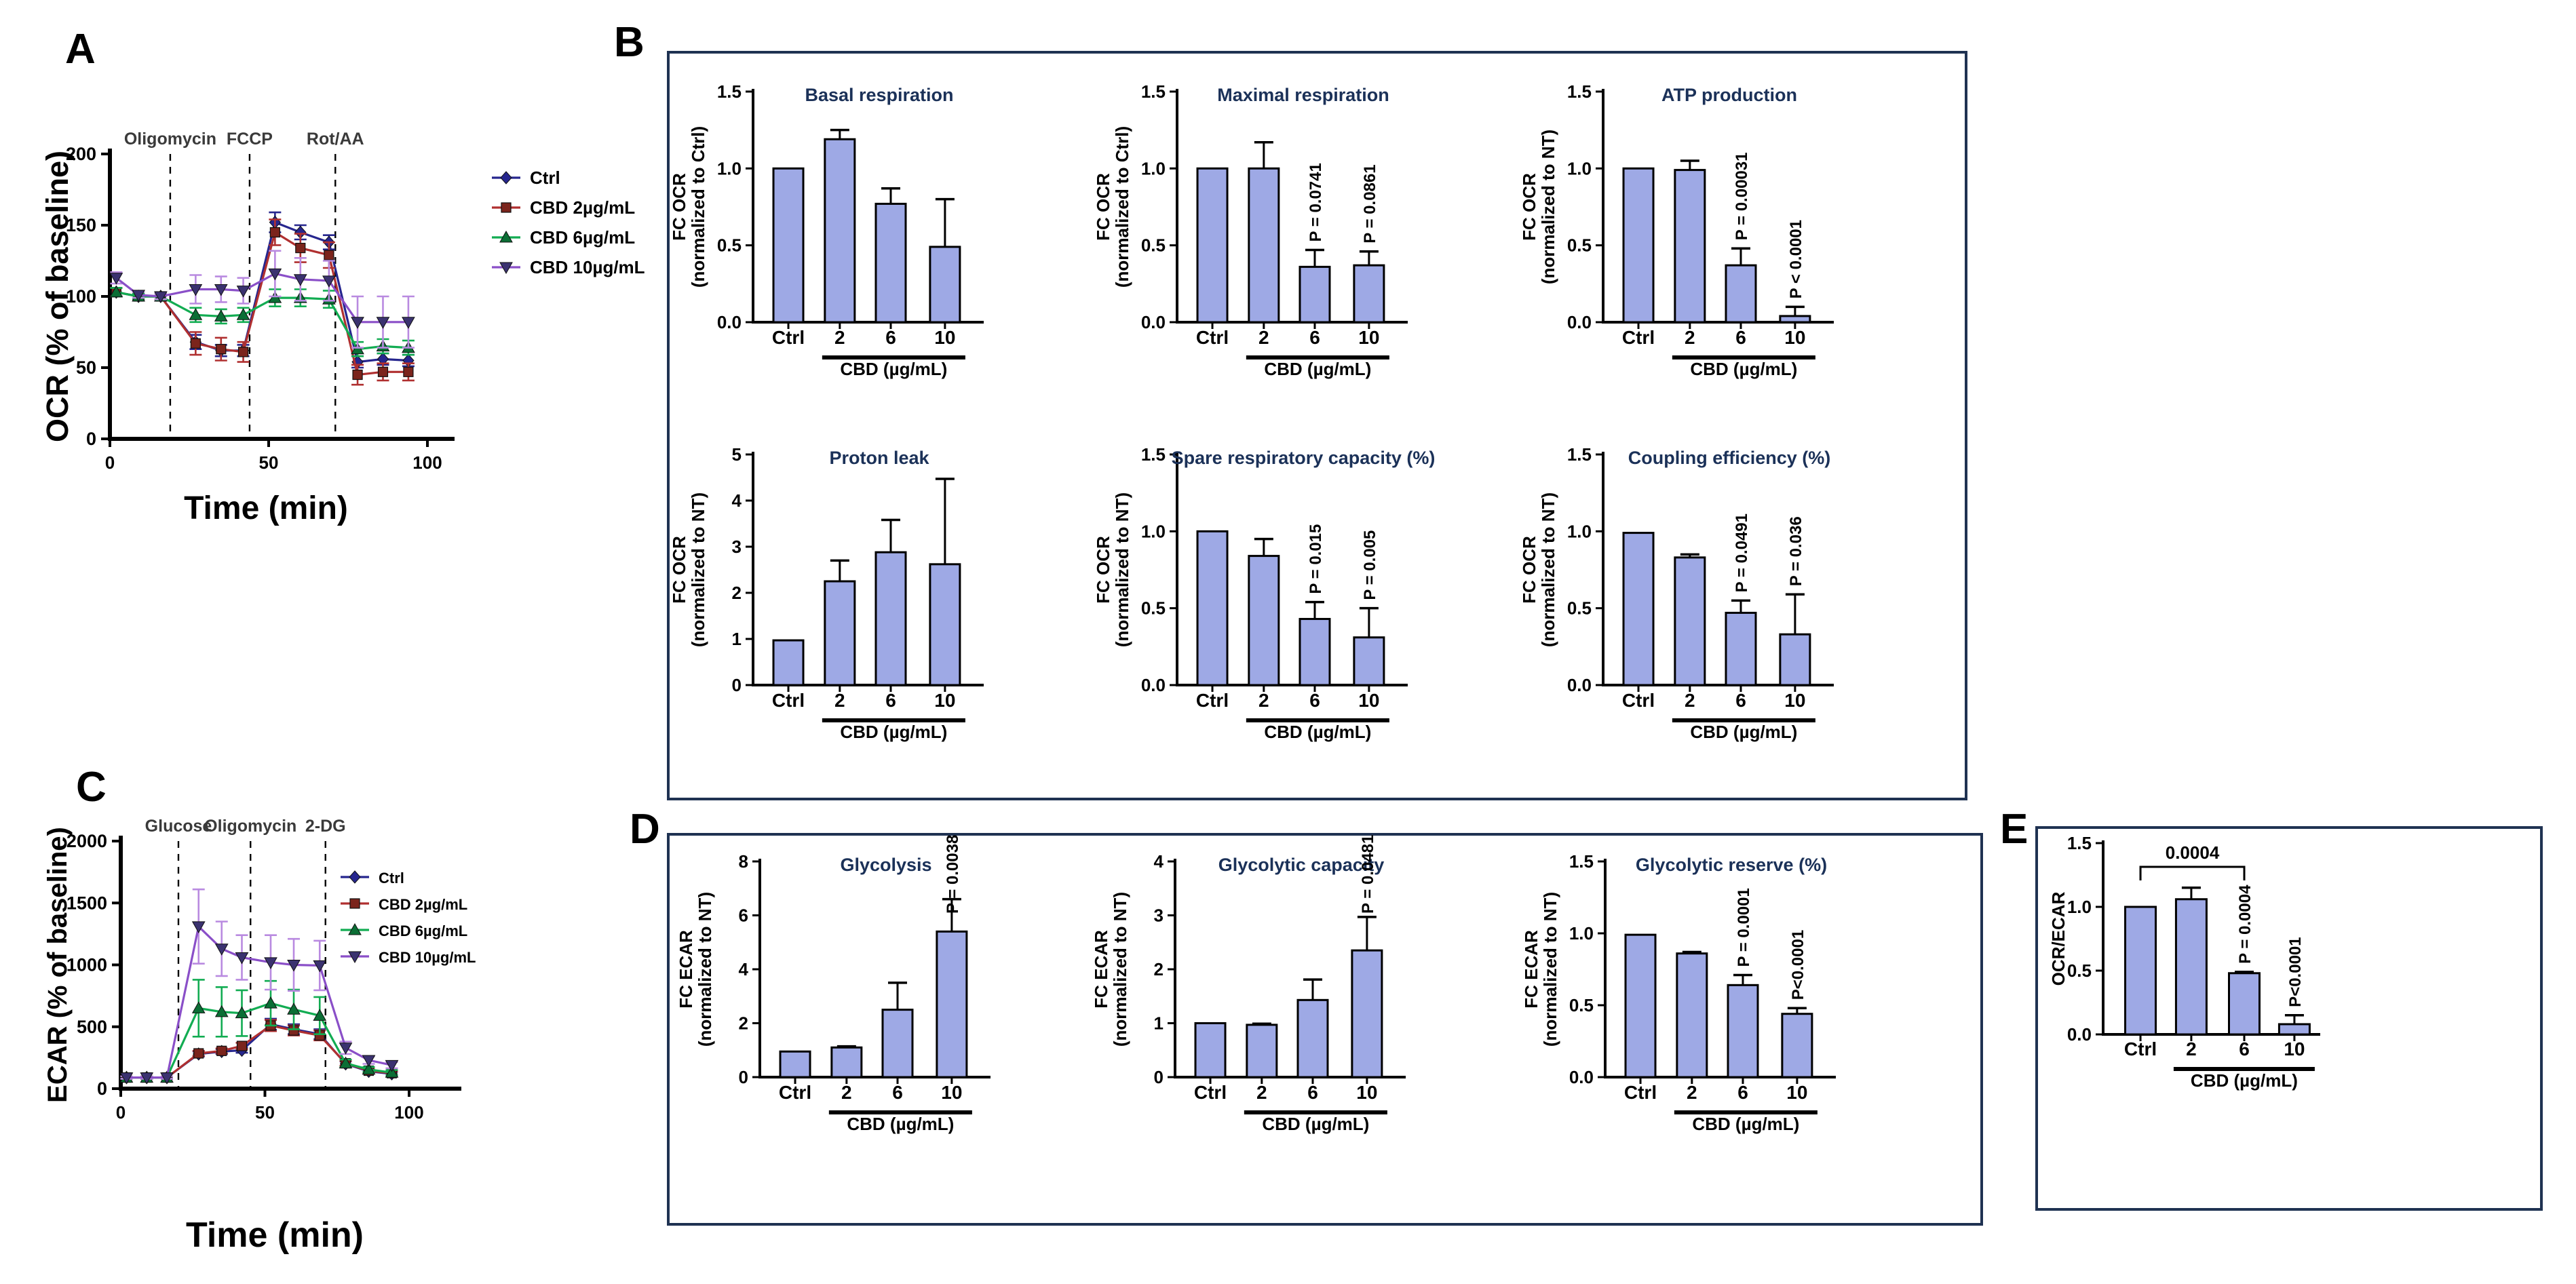 The width and height of the screenshot is (2576, 1284). What do you see at coordinates (743, 861) in the screenshot?
I see `y-tick-label: 8` at bounding box center [743, 861].